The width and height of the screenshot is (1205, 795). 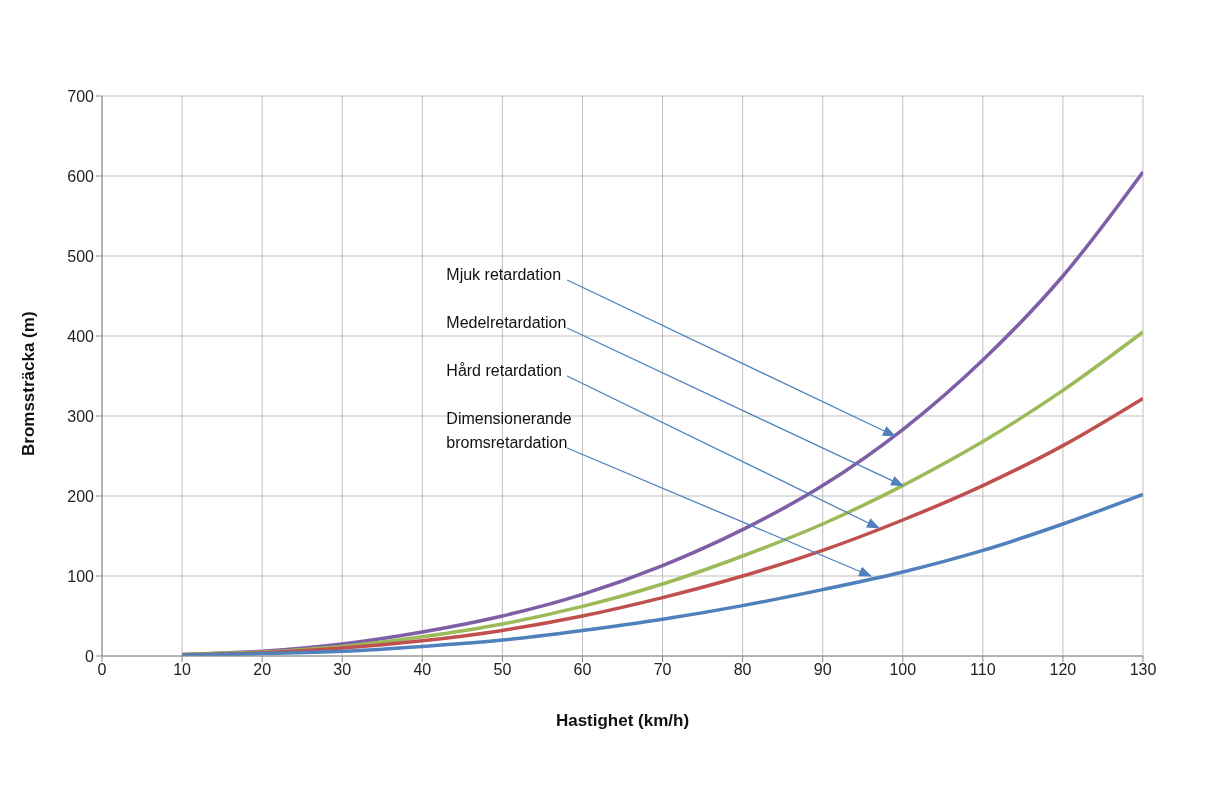 What do you see at coordinates (504, 274) in the screenshot?
I see `annotation: Mjuk retardation` at bounding box center [504, 274].